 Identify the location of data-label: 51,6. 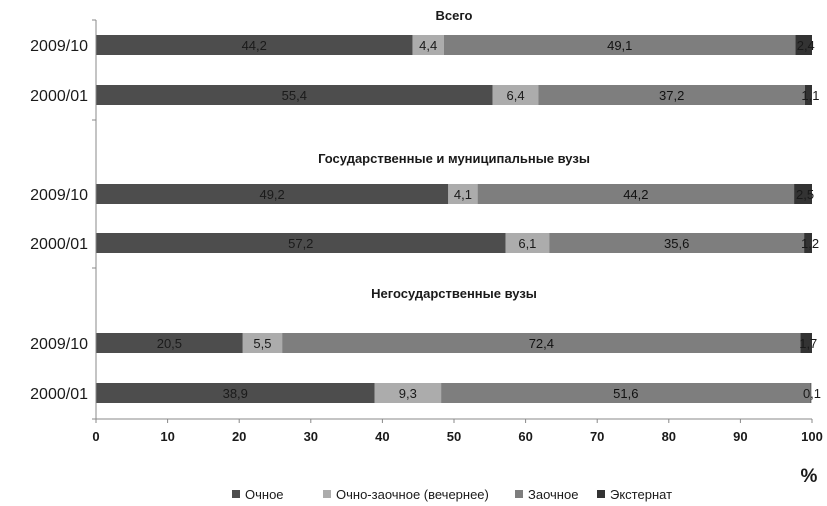
(625, 393).